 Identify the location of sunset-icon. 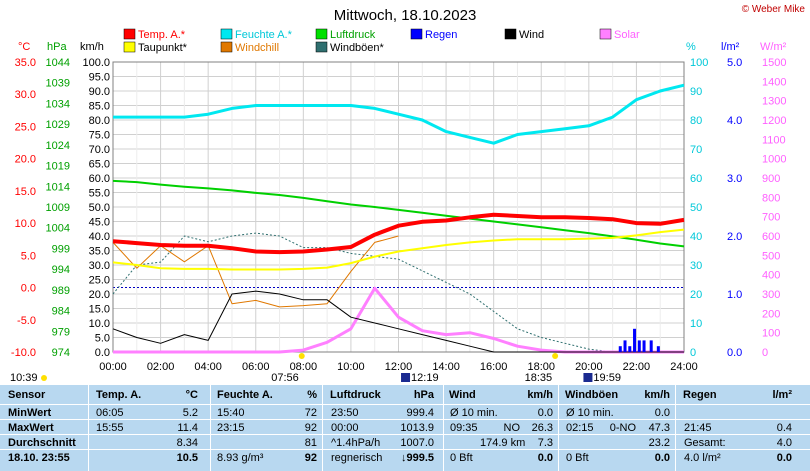
(555, 356).